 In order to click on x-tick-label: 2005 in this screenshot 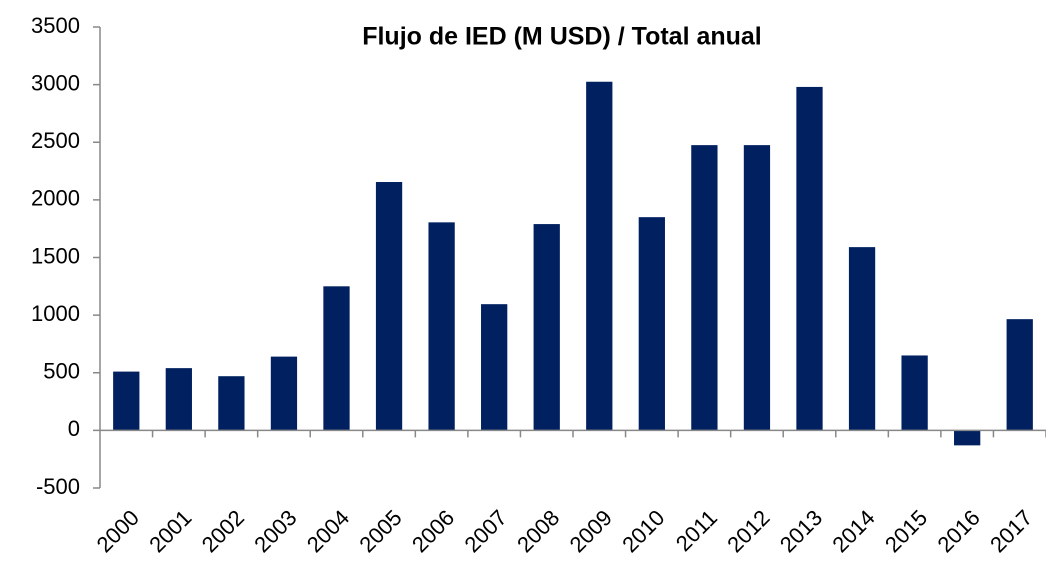, I will do `click(380, 531)`.